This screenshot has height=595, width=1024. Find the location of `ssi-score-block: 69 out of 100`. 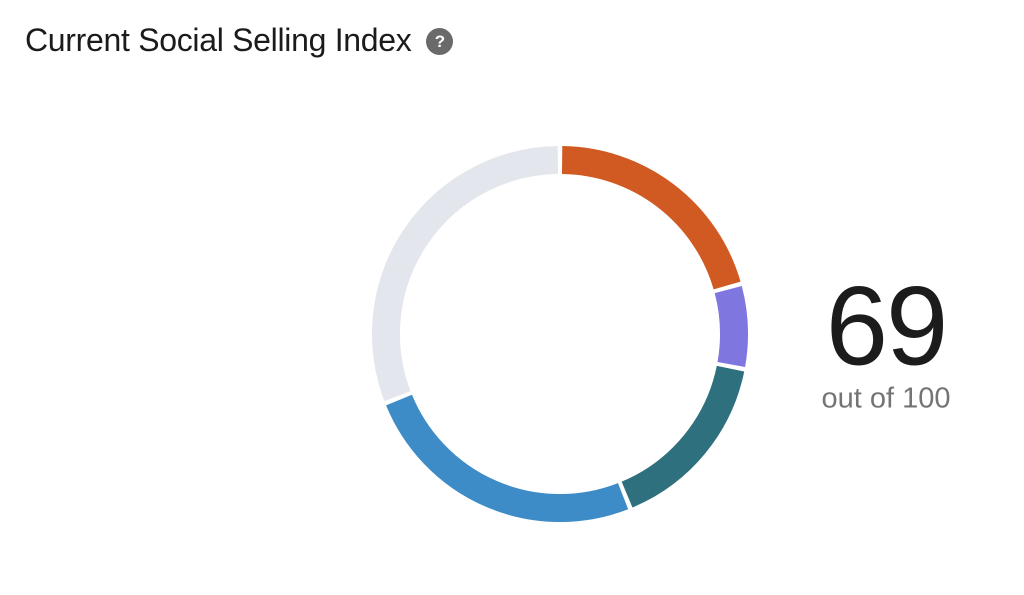

ssi-score-block: 69 out of 100 is located at coordinates (886, 339).